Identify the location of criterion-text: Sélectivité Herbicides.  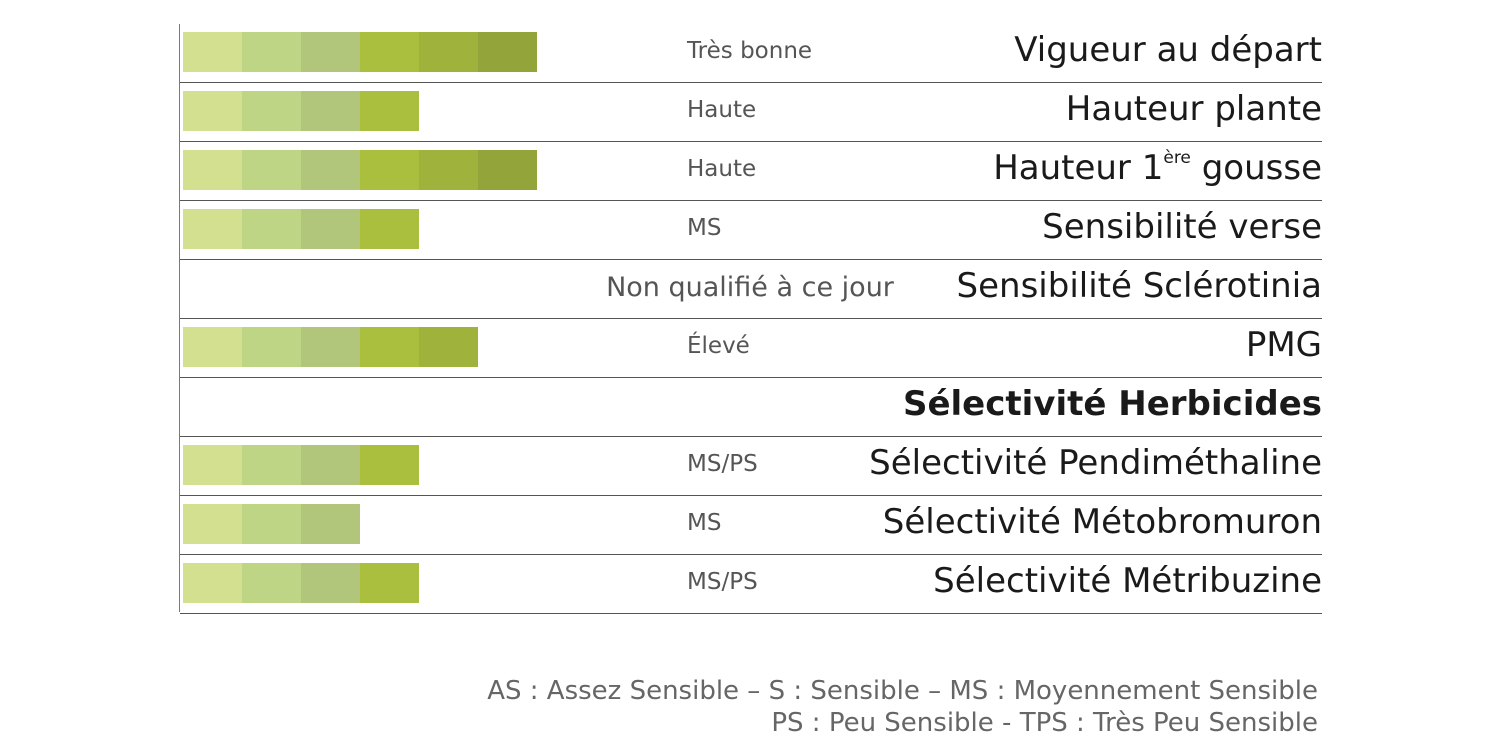
(1112, 404).